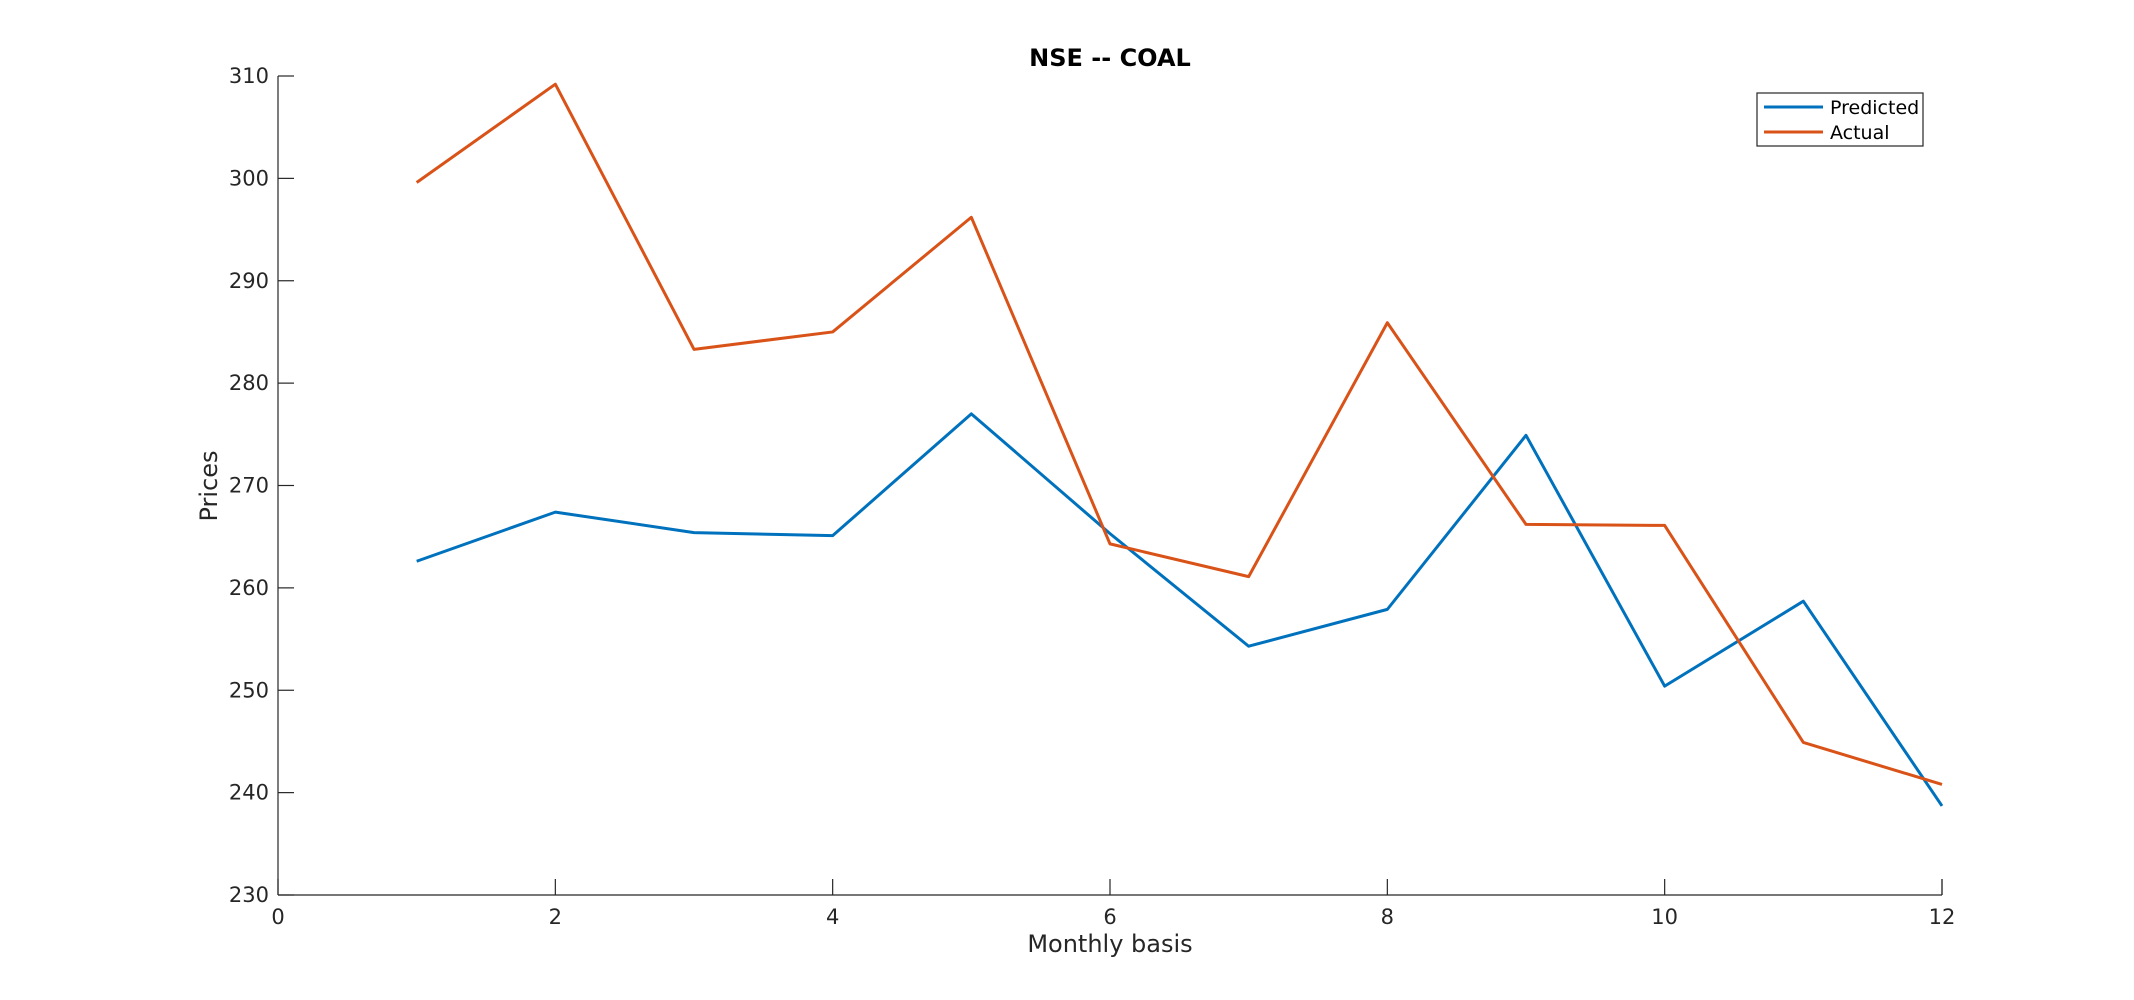  I want to click on x-tick-label-6: 6, so click(1109, 917).